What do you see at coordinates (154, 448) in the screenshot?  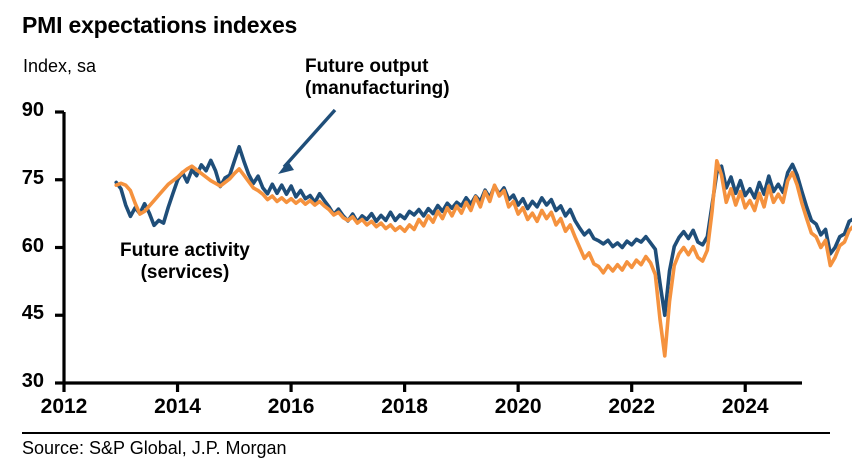 I see `source-note: Source: S&P Global, J.P. Morgan` at bounding box center [154, 448].